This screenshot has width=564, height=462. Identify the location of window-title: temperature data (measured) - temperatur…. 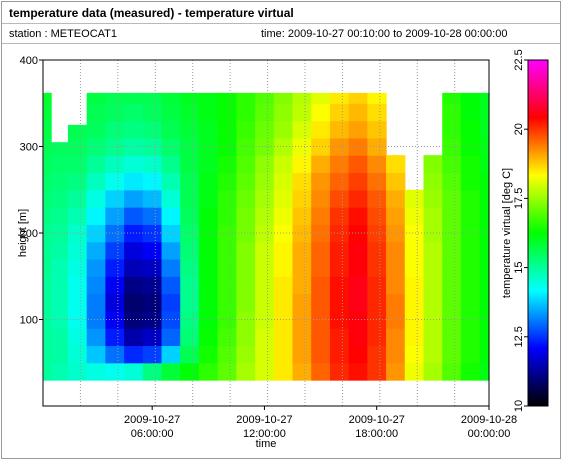
(151, 13).